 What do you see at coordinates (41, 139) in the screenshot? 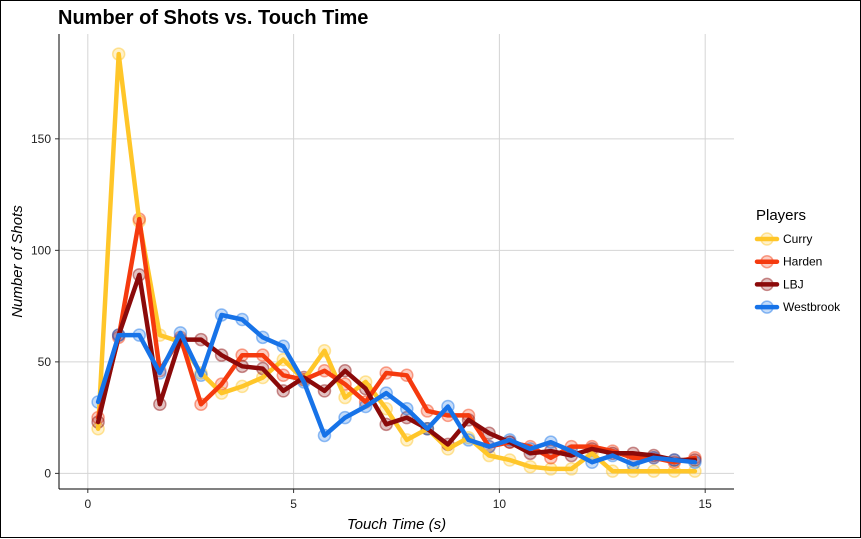
I see `y-tick-label: 150` at bounding box center [41, 139].